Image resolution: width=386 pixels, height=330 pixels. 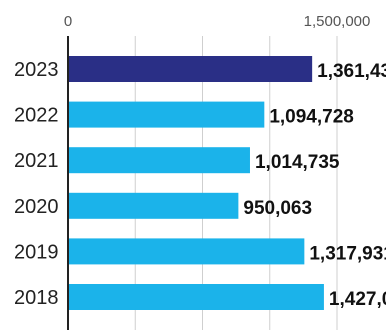 What do you see at coordinates (68, 21) in the screenshot?
I see `x-tick-label: 0` at bounding box center [68, 21].